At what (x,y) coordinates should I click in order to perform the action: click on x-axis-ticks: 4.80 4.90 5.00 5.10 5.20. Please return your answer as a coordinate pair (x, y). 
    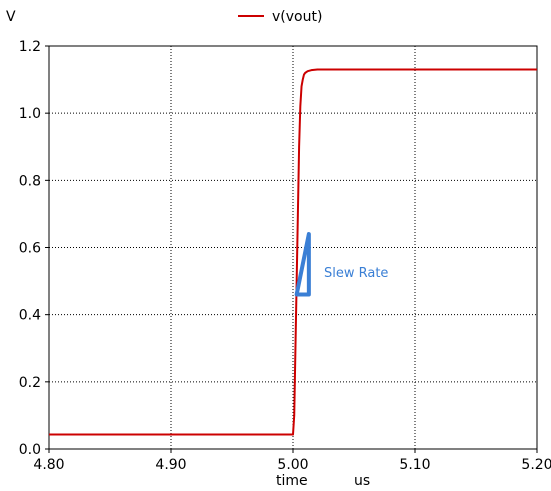
    Looking at the image, I should click on (292, 461).